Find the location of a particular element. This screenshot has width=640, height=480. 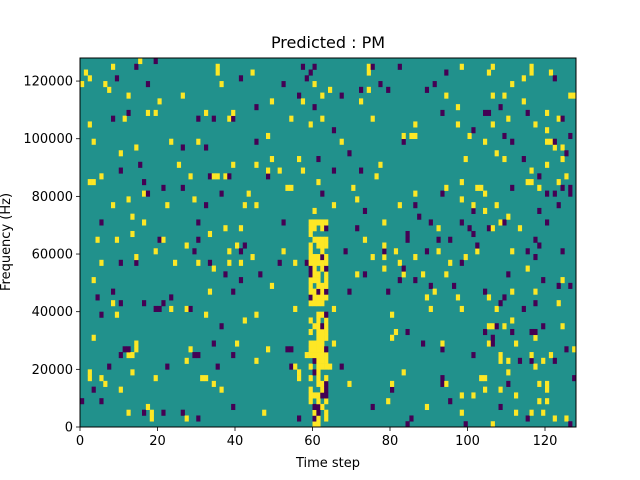

x-tick-label: 120 is located at coordinates (545, 441).